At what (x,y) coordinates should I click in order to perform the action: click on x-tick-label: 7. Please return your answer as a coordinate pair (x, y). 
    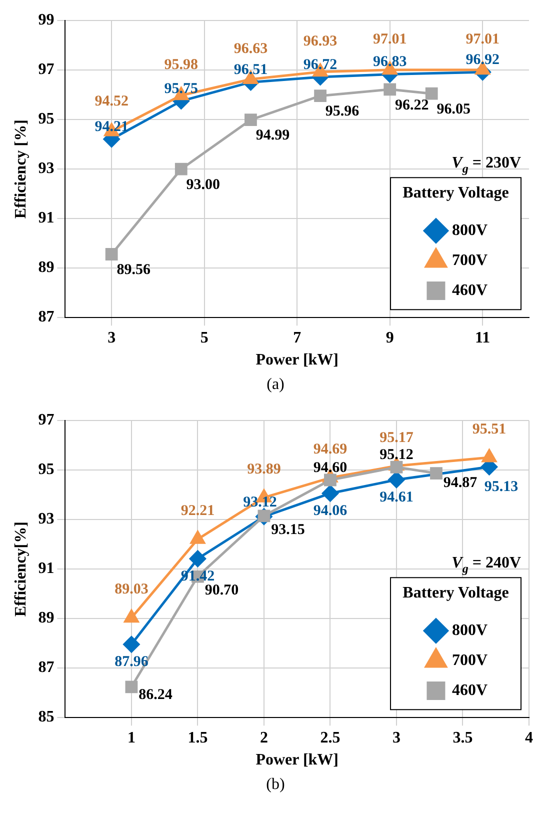
    Looking at the image, I should click on (297, 337).